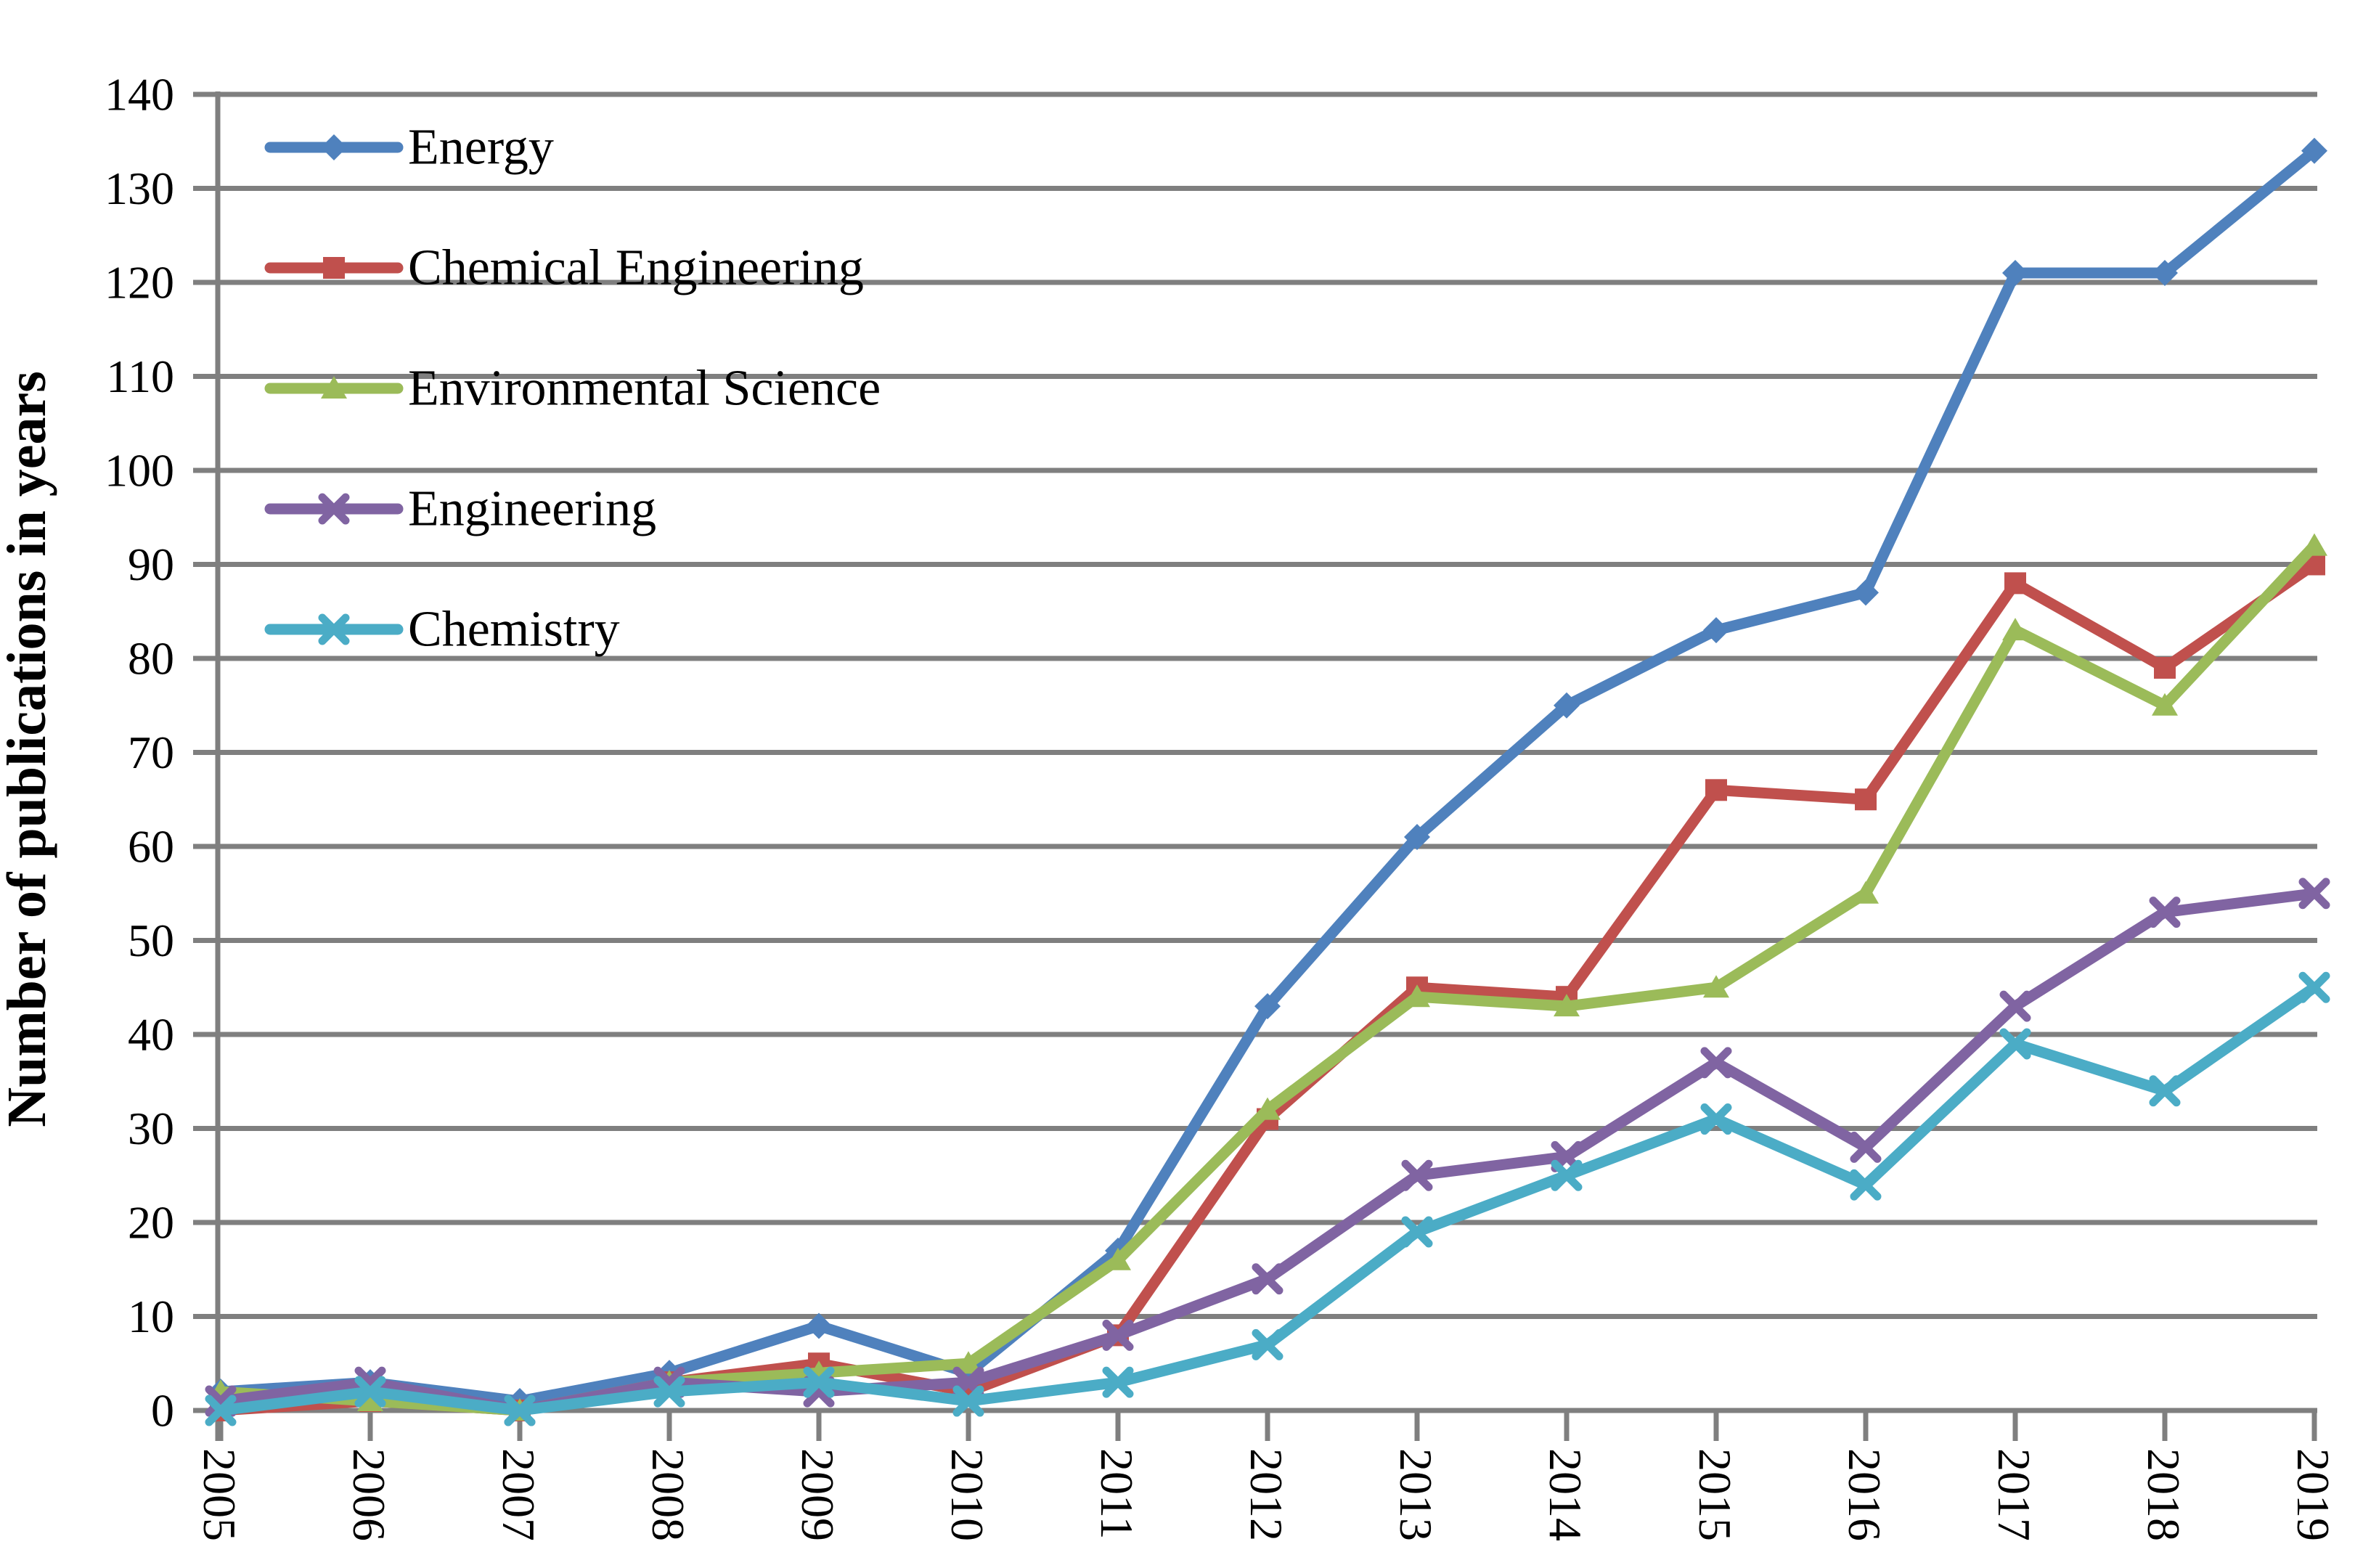 The width and height of the screenshot is (2363, 1568). Describe the element at coordinates (1864, 1494) in the screenshot. I see `x-tick-label-2016: 2016` at that location.